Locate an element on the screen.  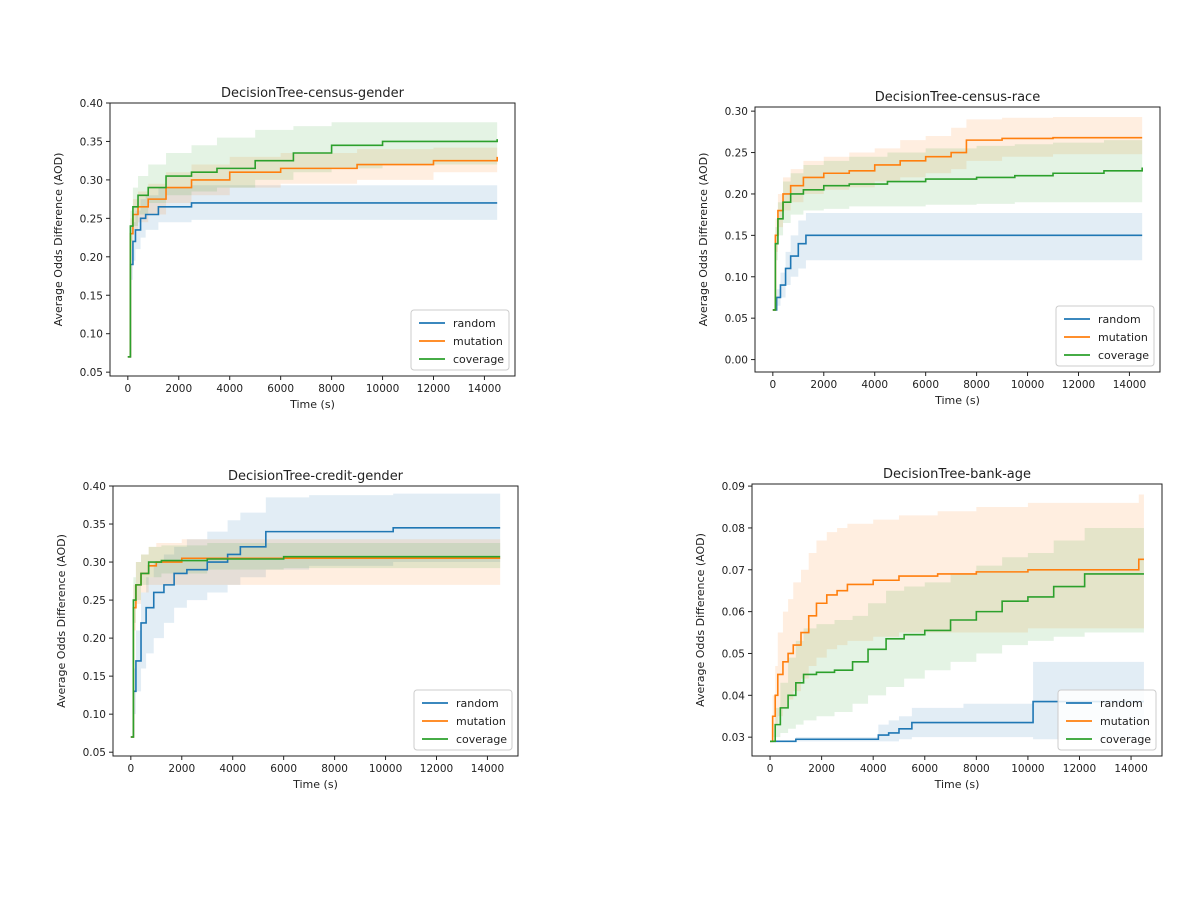
y-tick-label: 0.04 is located at coordinates (734, 696).